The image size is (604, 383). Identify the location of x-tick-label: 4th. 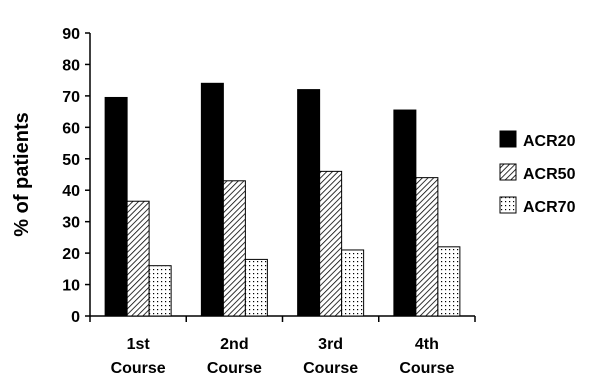
(427, 344).